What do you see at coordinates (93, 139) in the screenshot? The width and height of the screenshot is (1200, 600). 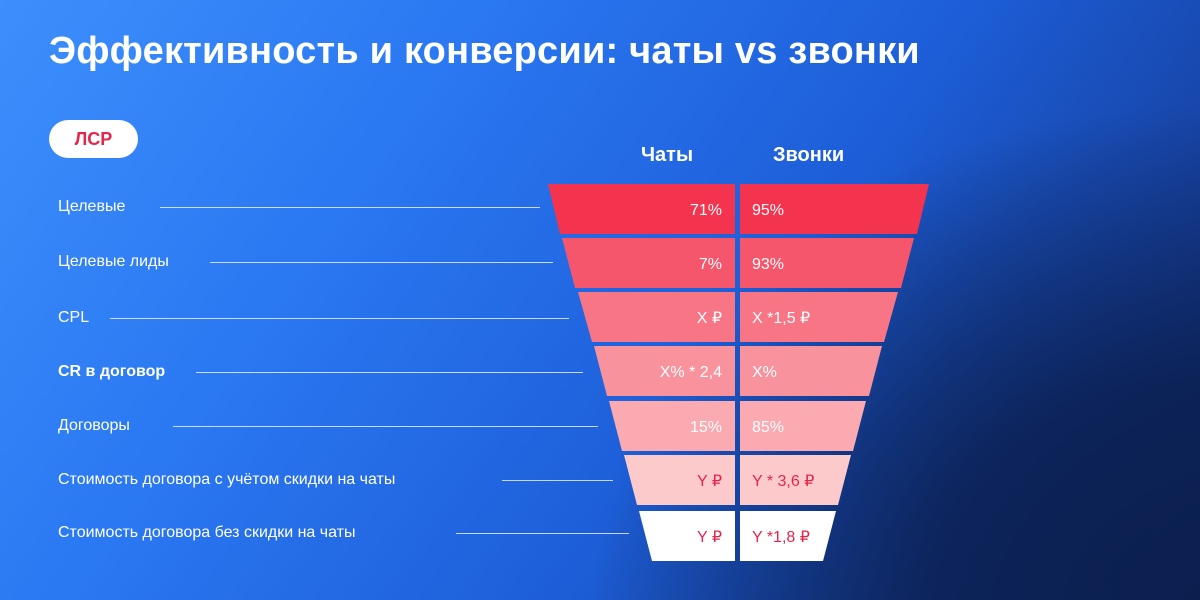 I see `company-badge: ЛСР` at bounding box center [93, 139].